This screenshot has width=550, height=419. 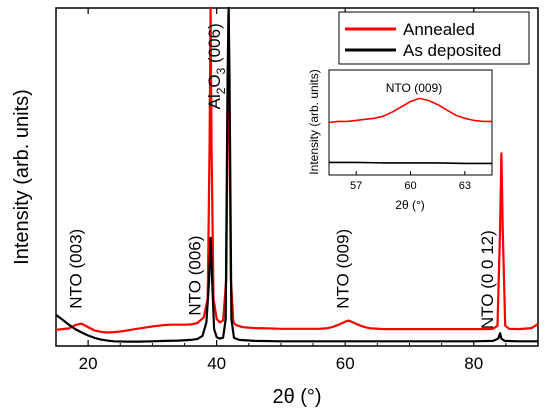 I want to click on legend-box, so click(x=434, y=38).